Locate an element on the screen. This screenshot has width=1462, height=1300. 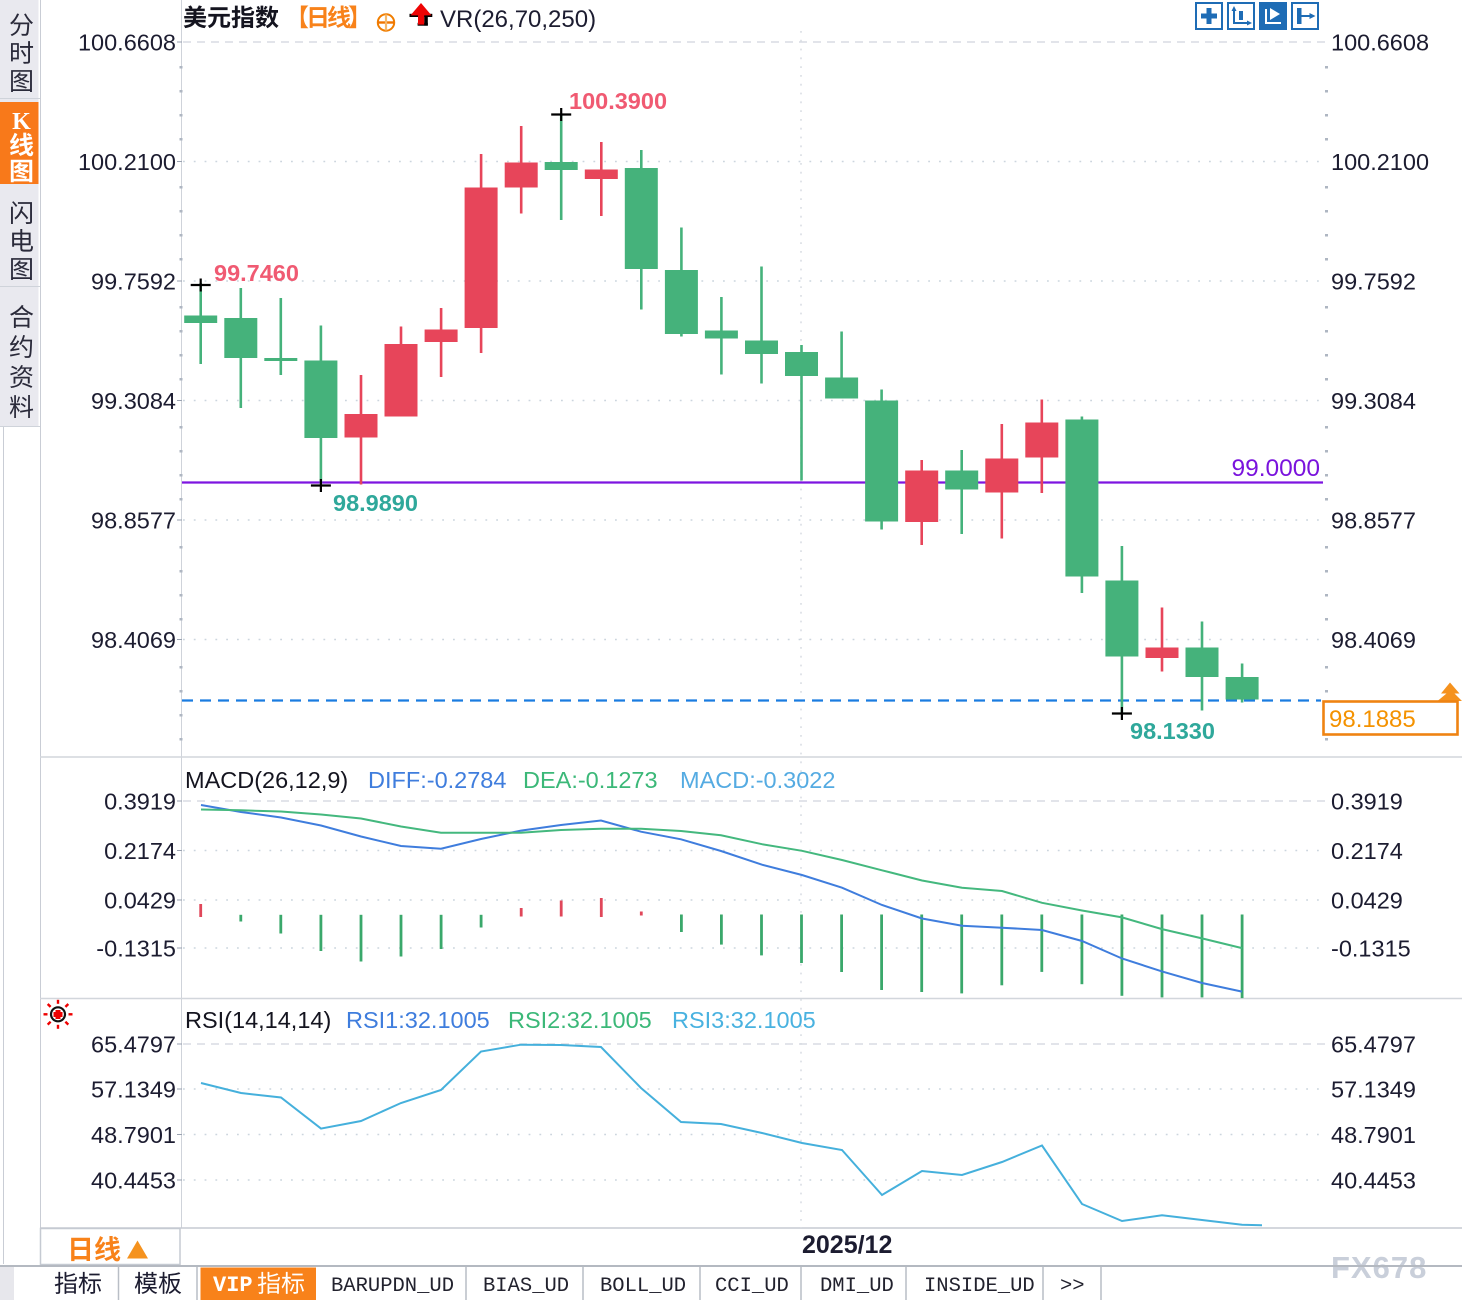
svg-text: 99.0000 is located at coordinates (1275, 468).